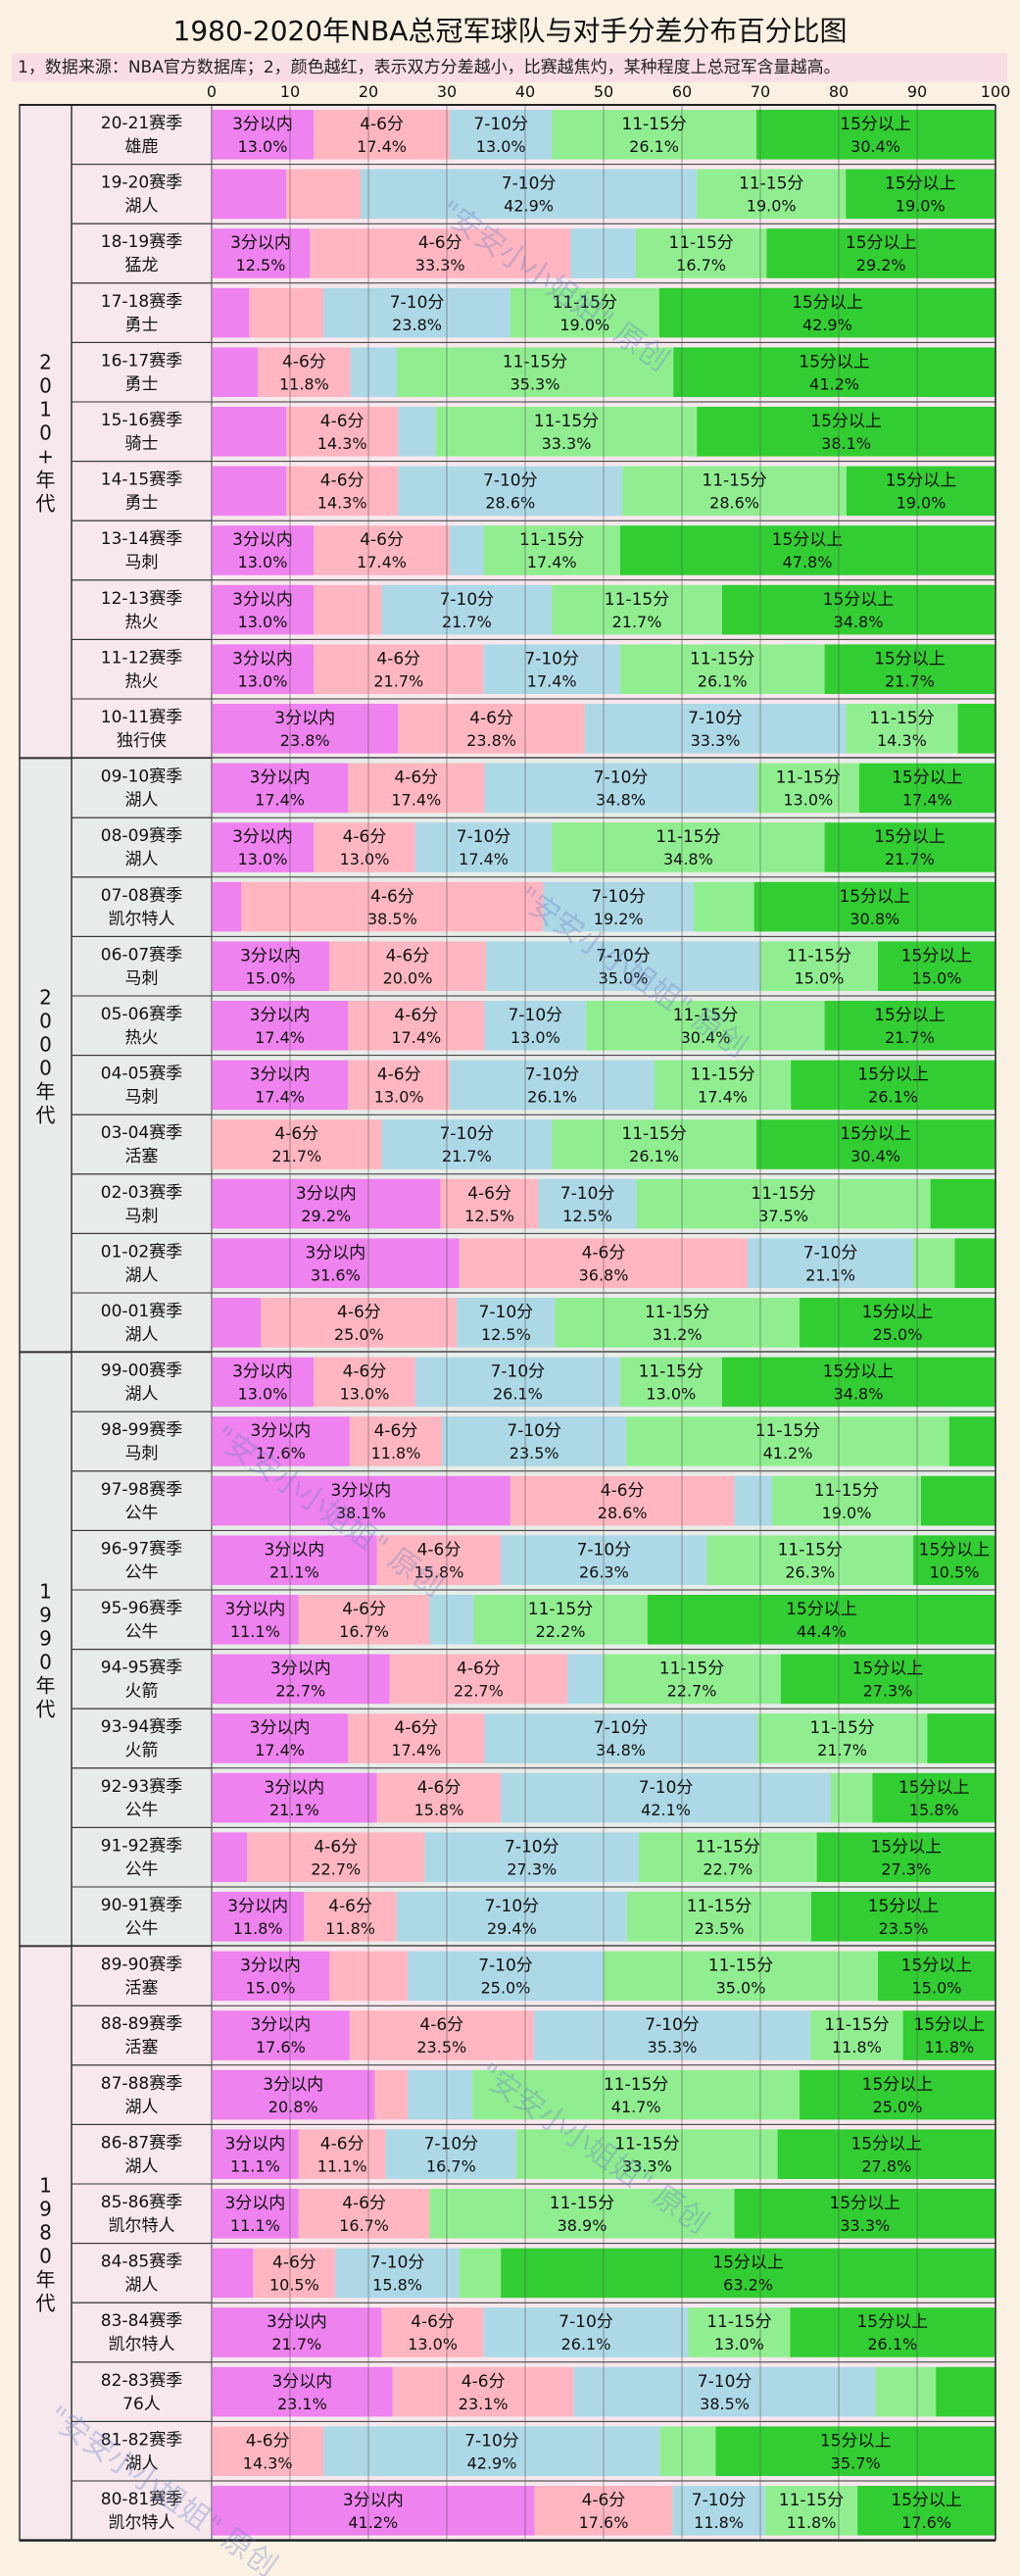  What do you see at coordinates (141, 2439) in the screenshot?
I see `season-label: 81-82赛季` at bounding box center [141, 2439].